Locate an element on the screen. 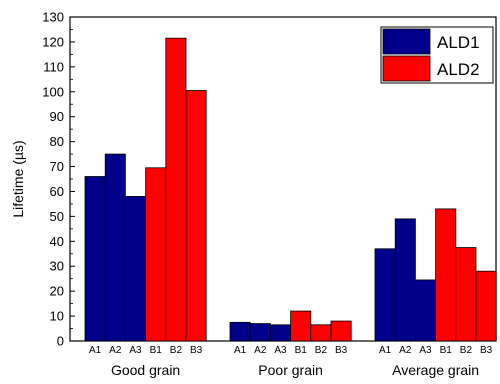  legend-swatch-ald1 is located at coordinates (406, 41).